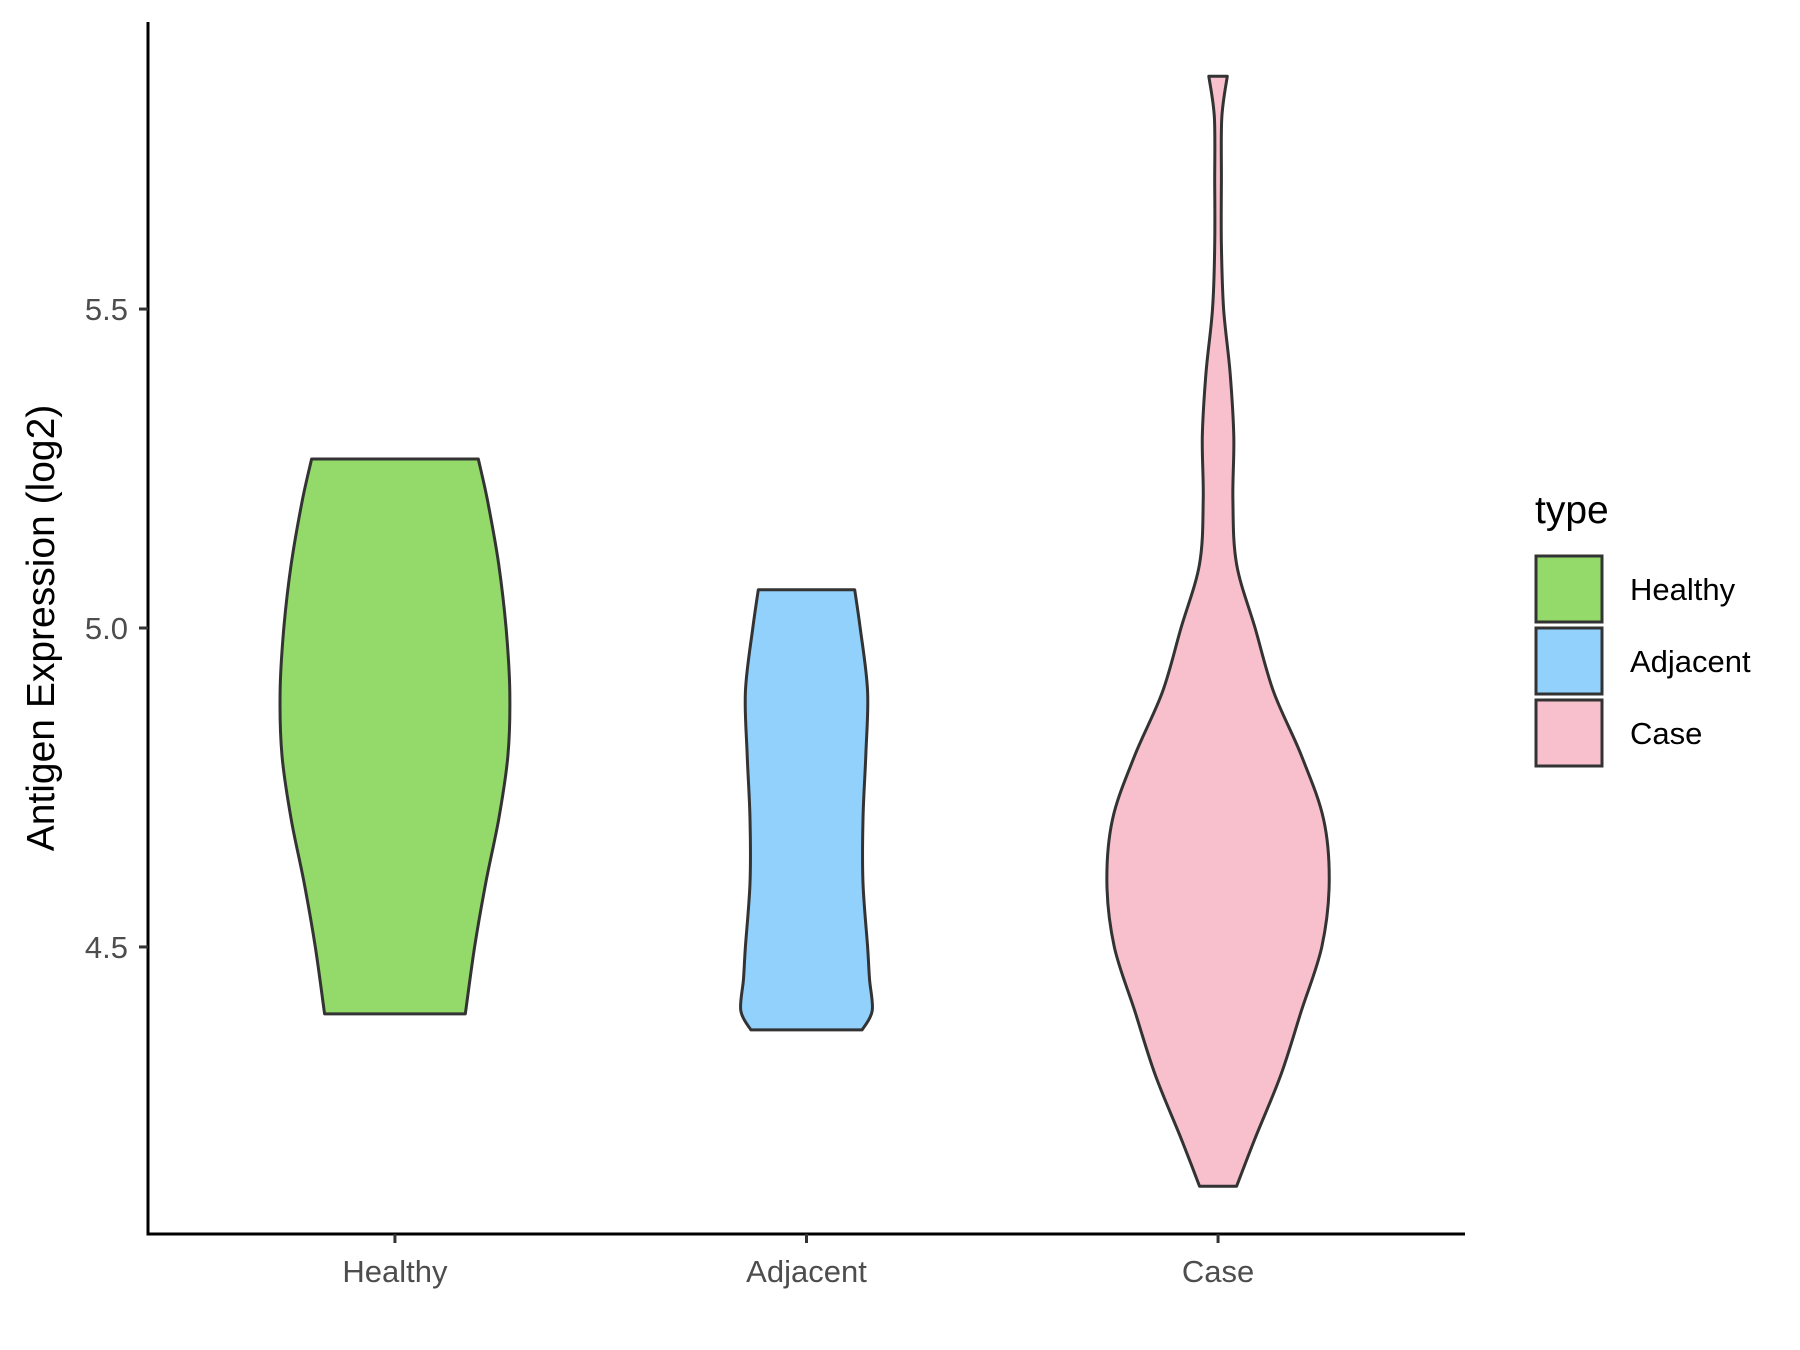  Describe the element at coordinates (1572, 510) in the screenshot. I see `legend-title: type` at that location.